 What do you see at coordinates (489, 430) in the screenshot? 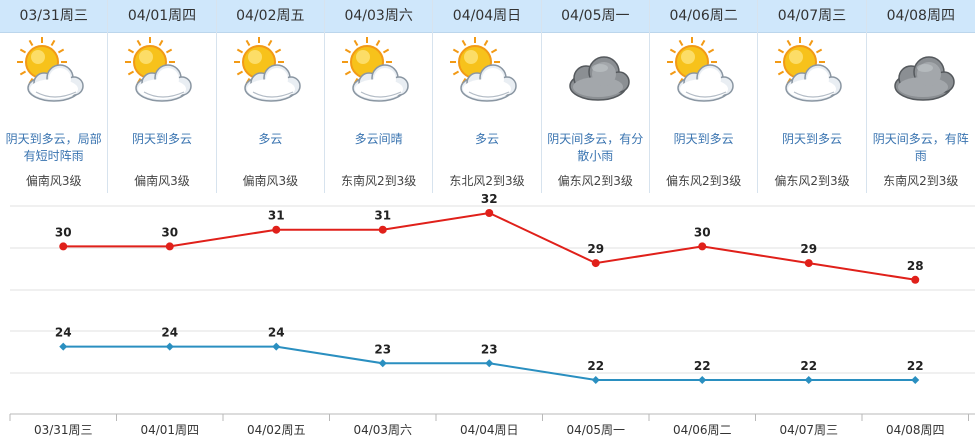
I see `x-tick-label: 04/04周日` at bounding box center [489, 430].